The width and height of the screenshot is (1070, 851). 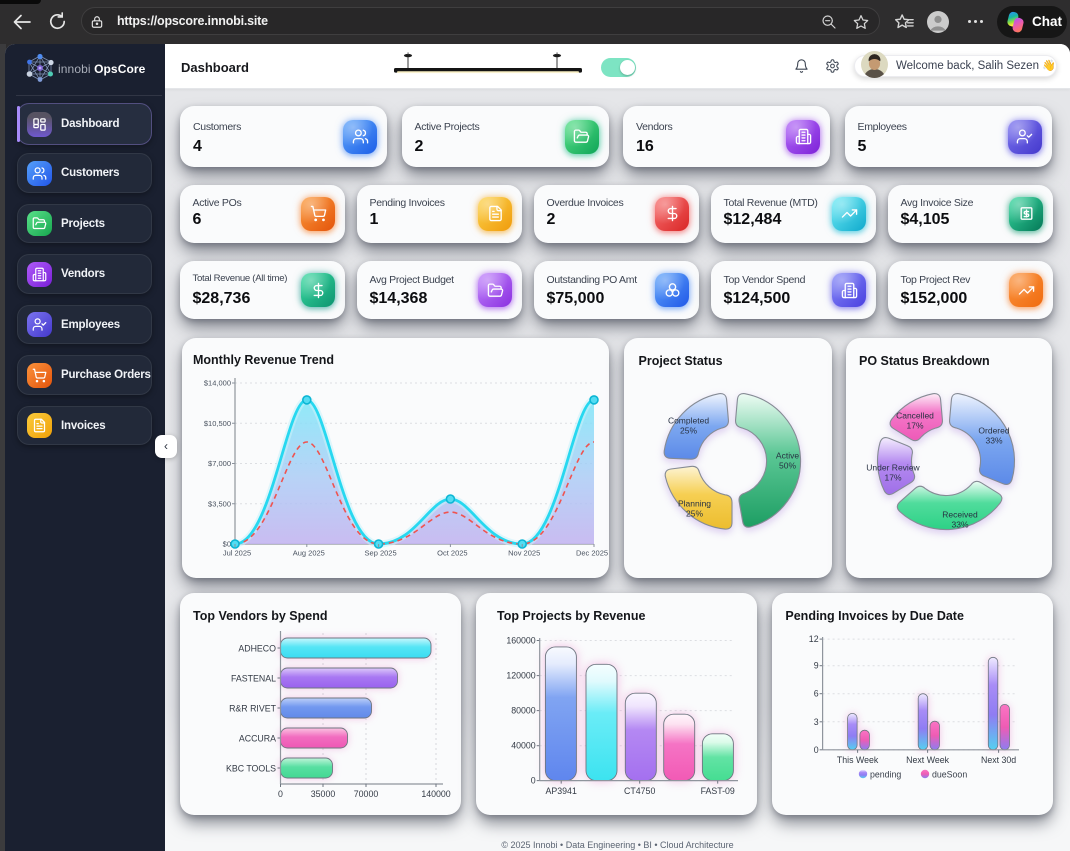 I want to click on svg-text: This Week, so click(x=858, y=760).